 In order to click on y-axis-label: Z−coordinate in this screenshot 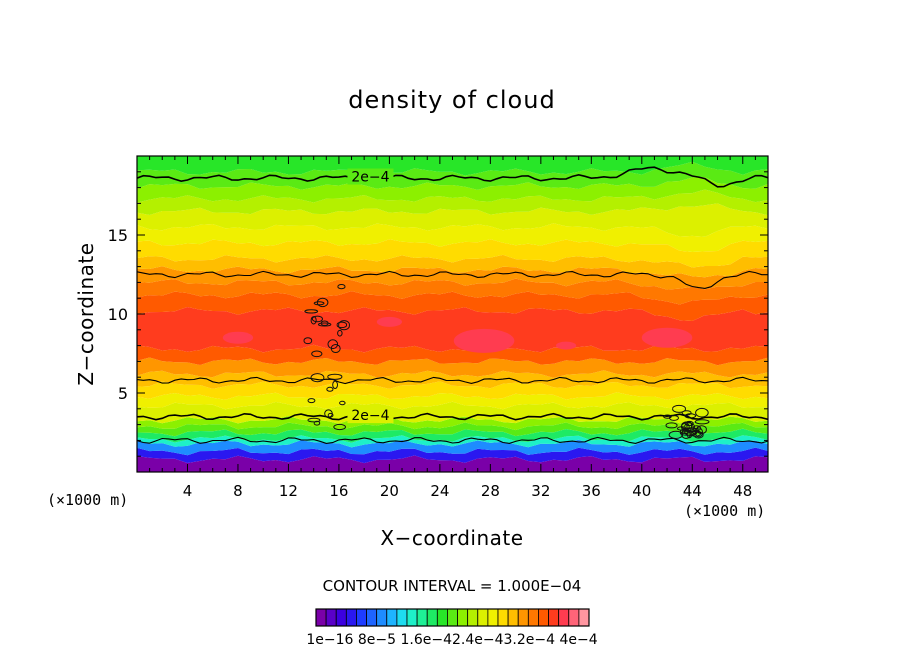, I will do `click(86, 314)`.